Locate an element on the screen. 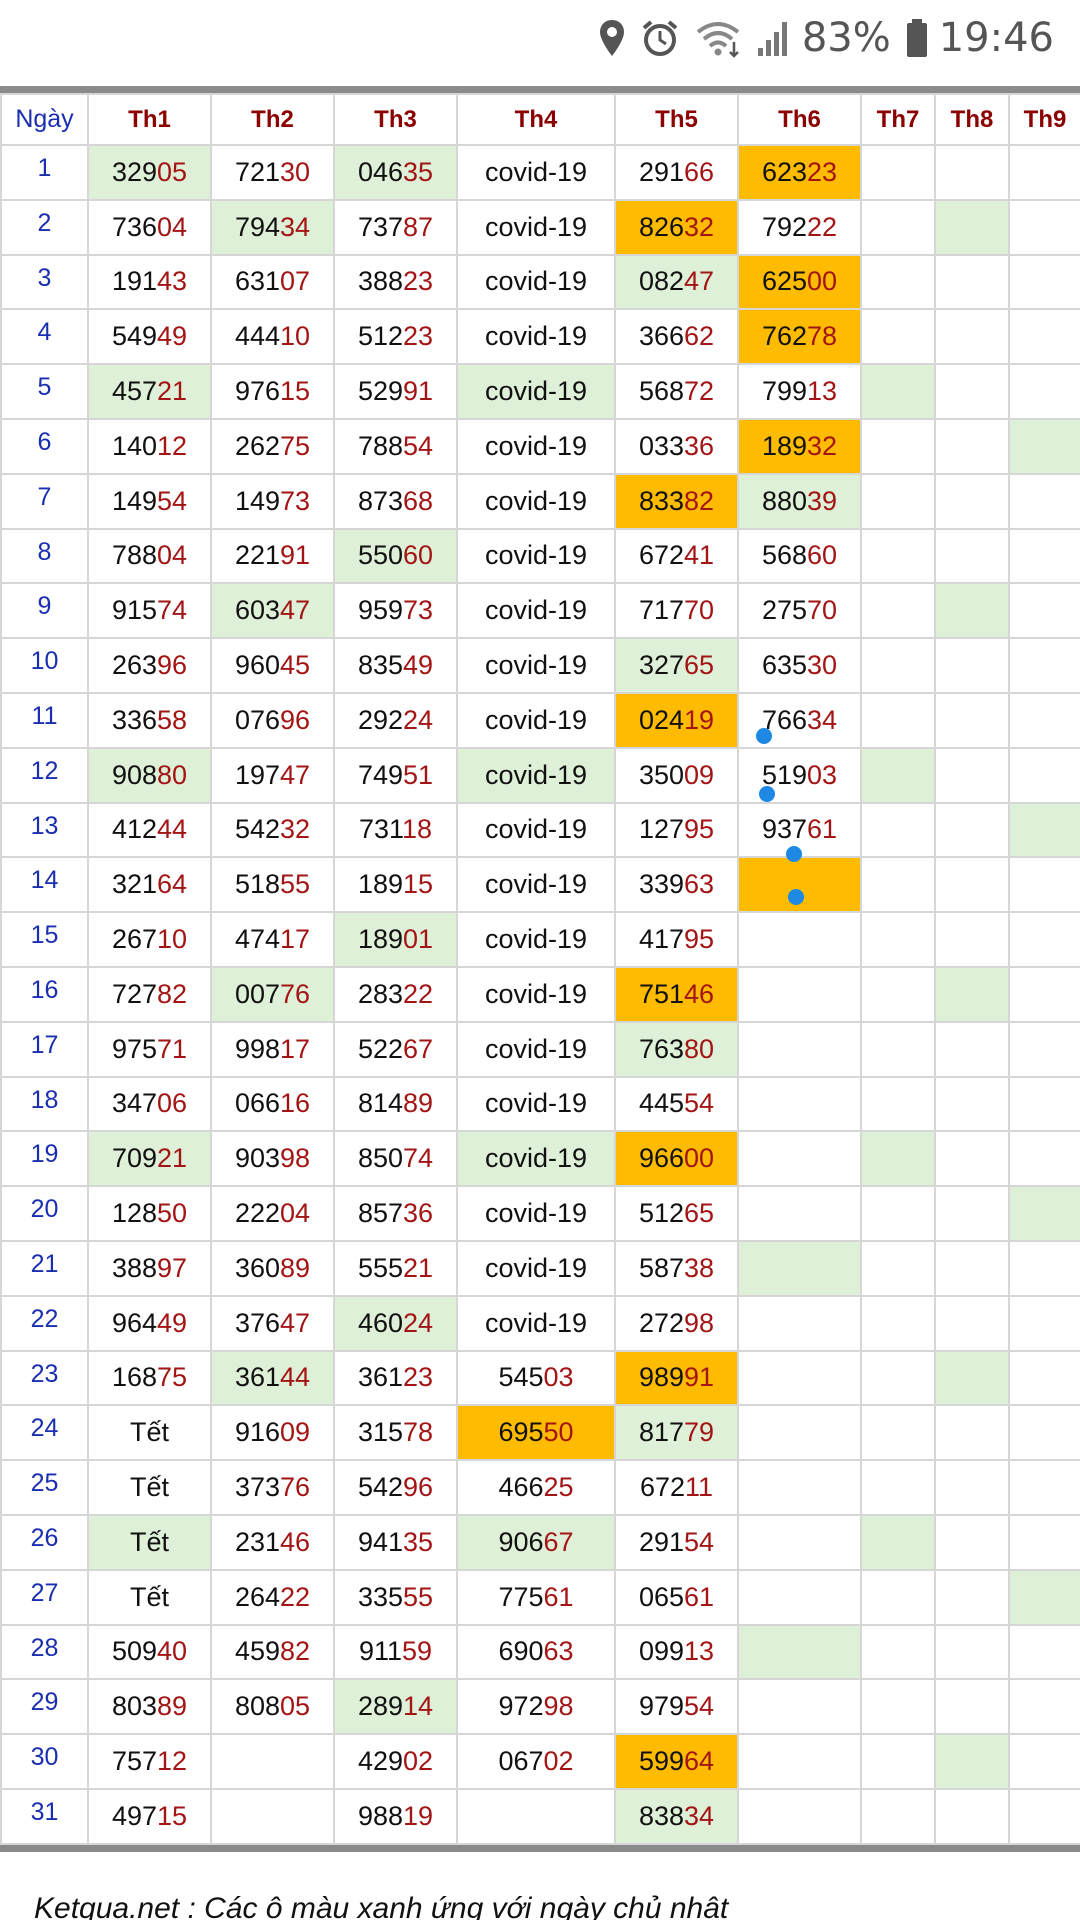  result-cell: Tết is located at coordinates (149, 1487).